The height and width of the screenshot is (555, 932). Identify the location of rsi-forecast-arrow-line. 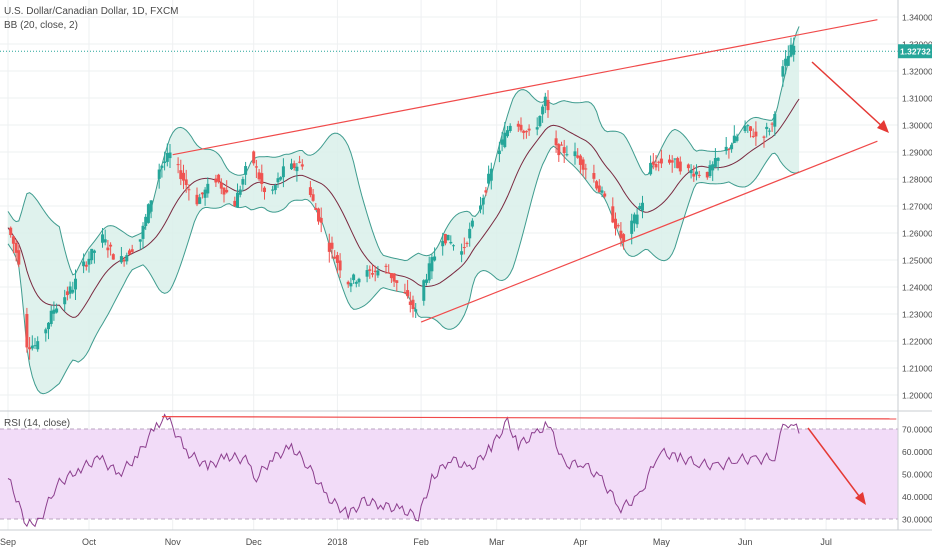
(835, 464).